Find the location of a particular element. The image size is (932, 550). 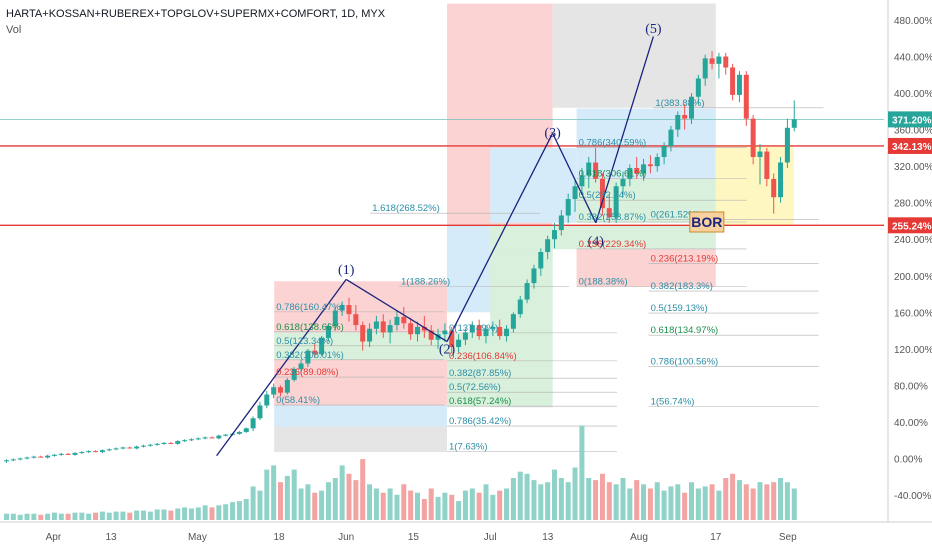

wave-line is located at coordinates (625, 129).